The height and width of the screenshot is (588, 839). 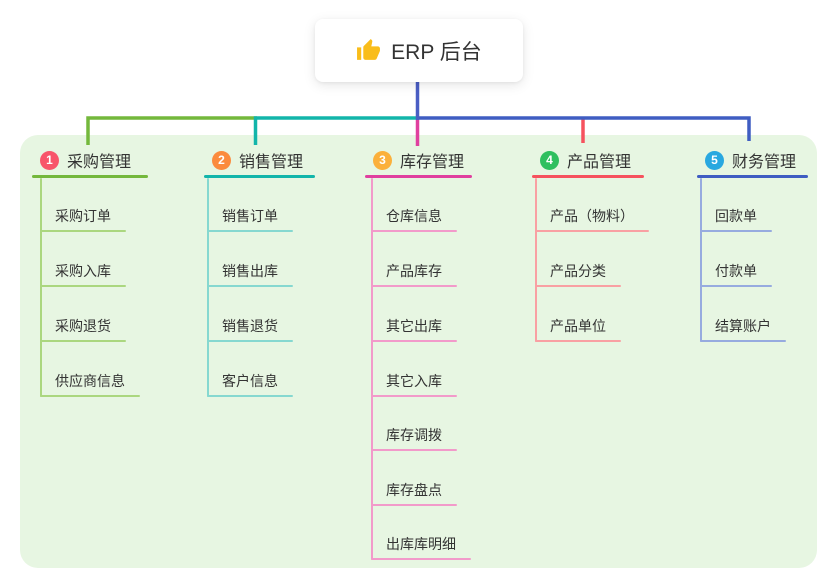 What do you see at coordinates (83, 271) in the screenshot?
I see `child-topic: 采购入库` at bounding box center [83, 271].